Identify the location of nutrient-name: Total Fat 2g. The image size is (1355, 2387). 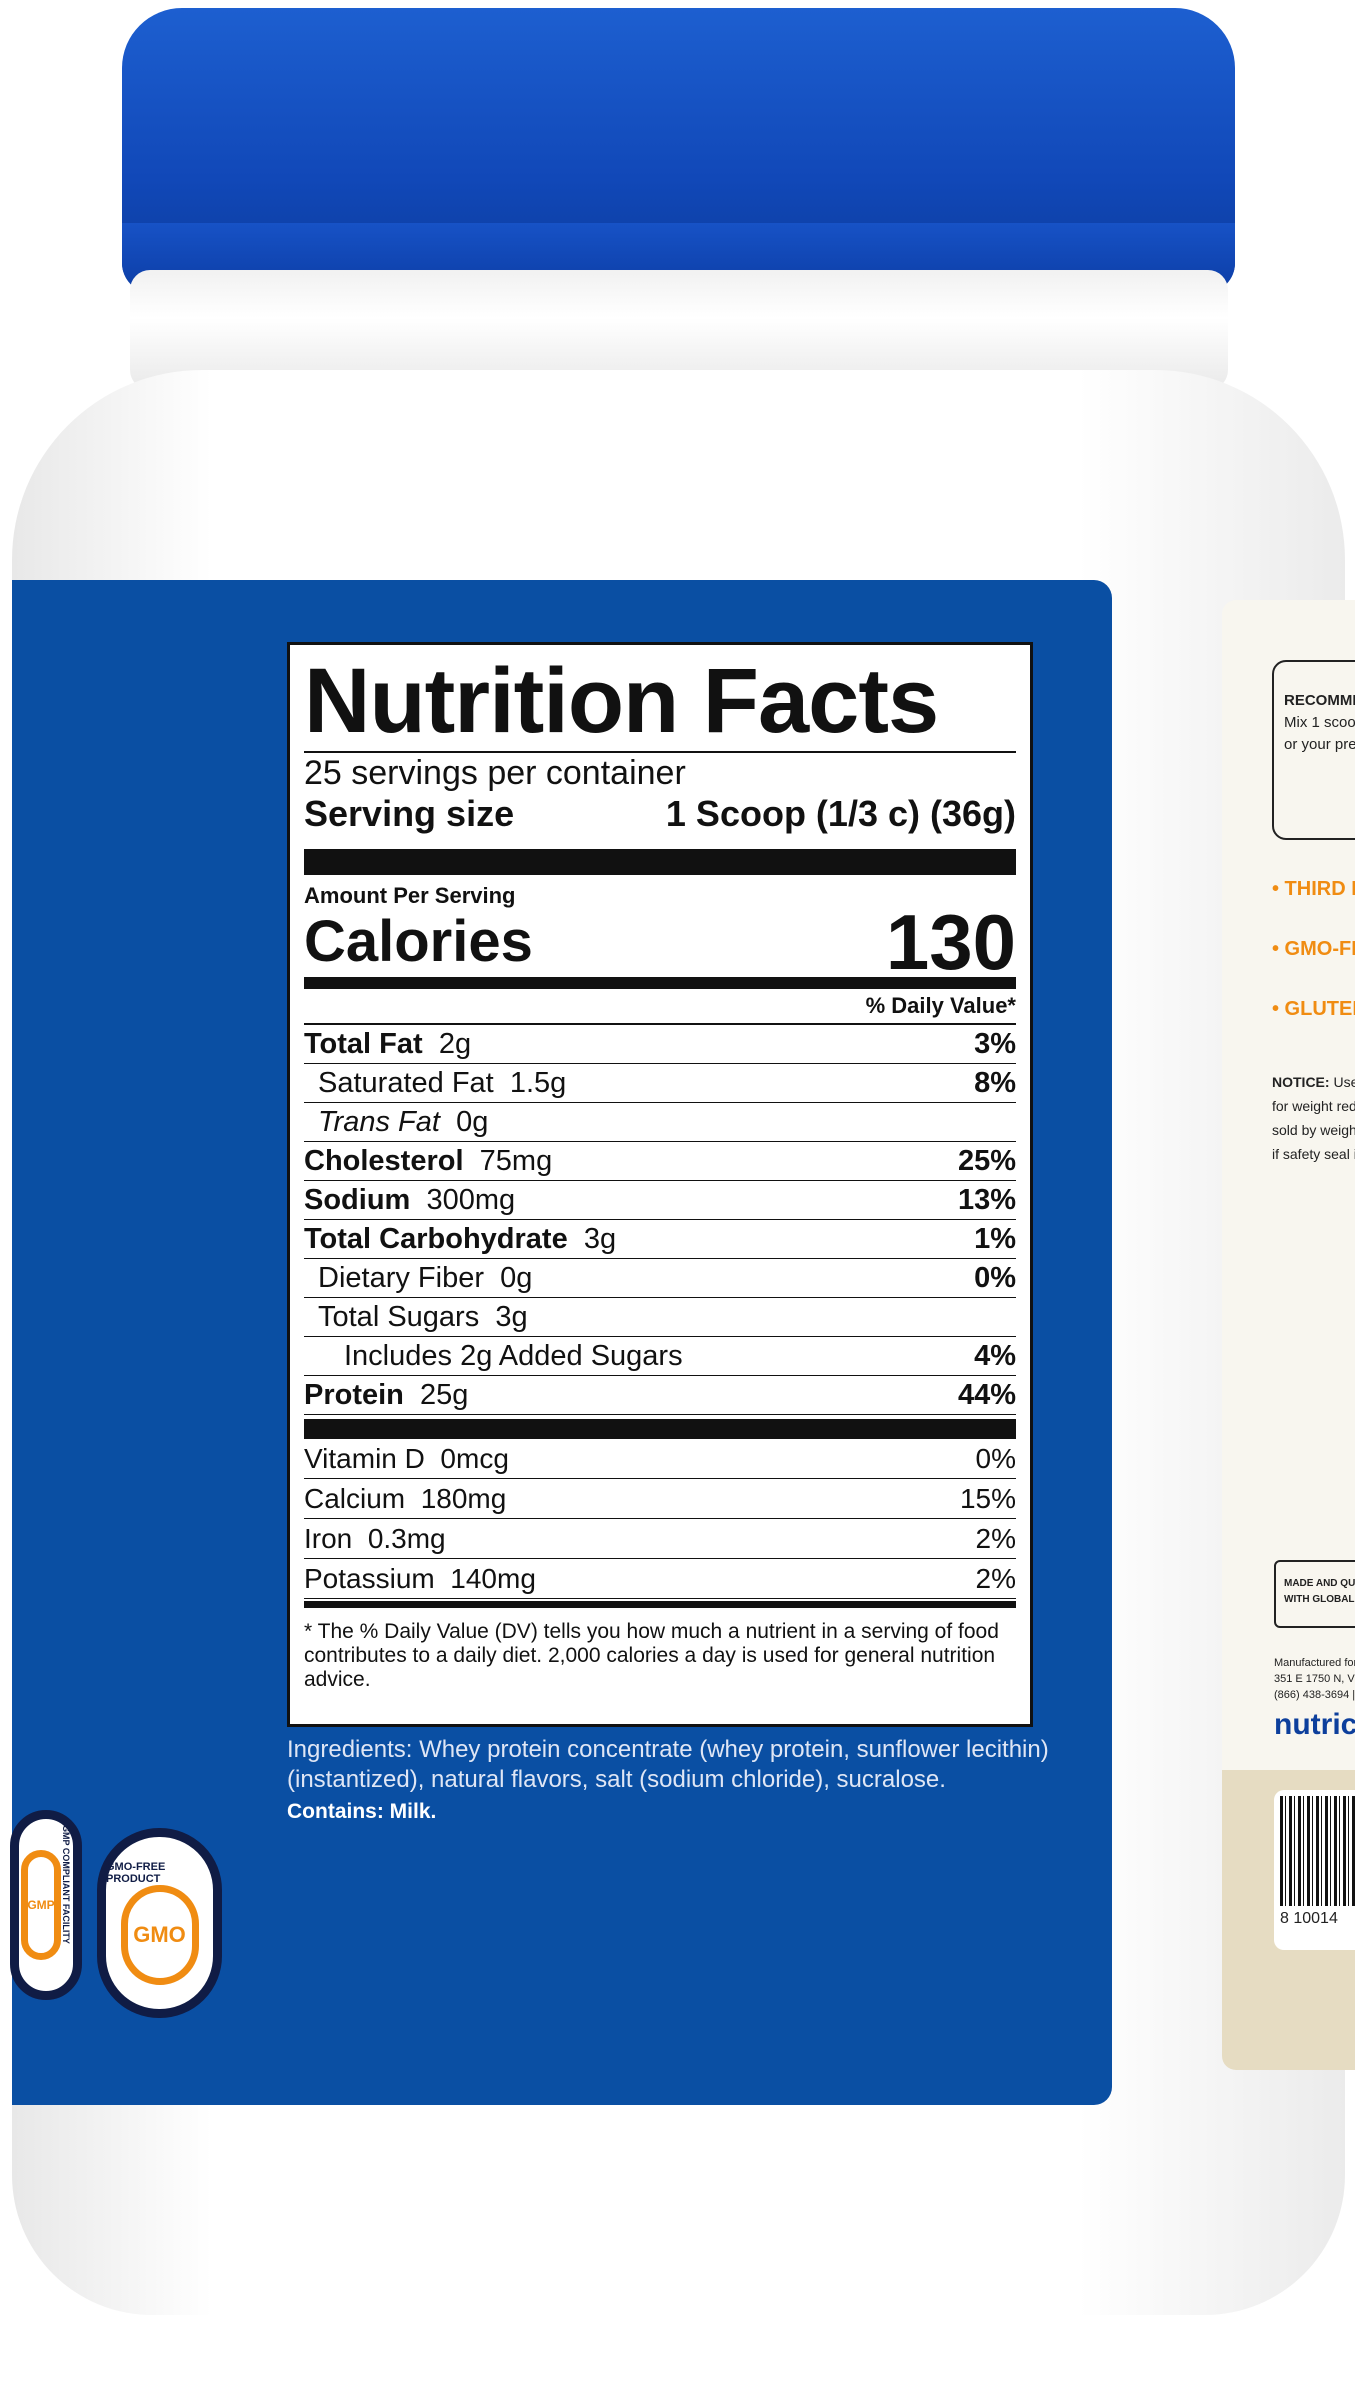
(388, 1044).